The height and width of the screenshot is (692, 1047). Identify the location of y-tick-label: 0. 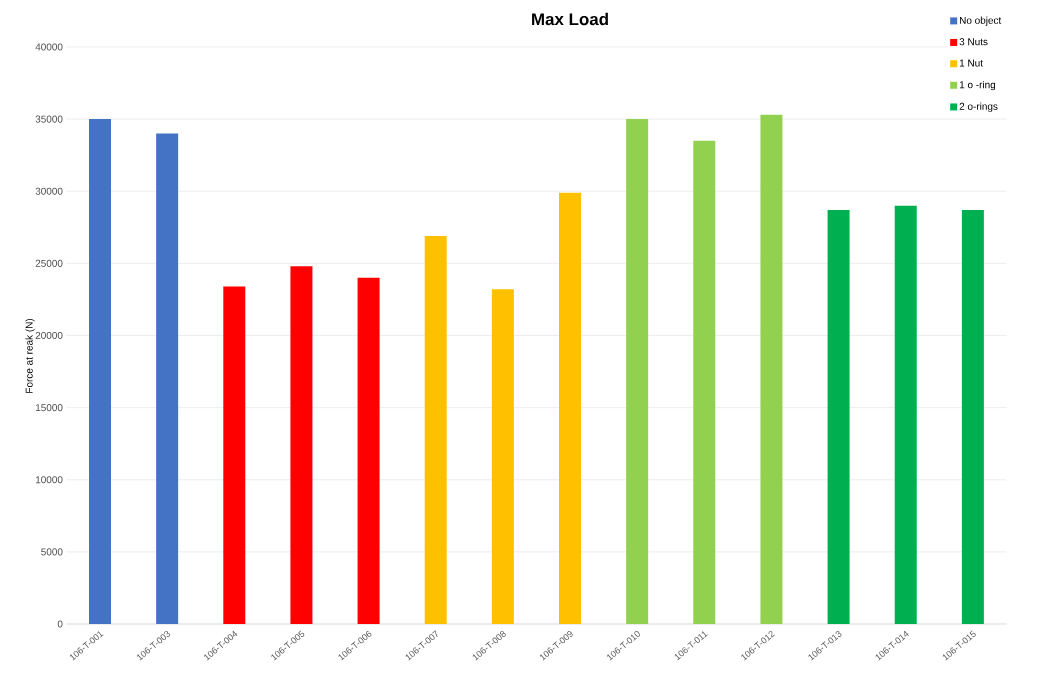
(60, 624).